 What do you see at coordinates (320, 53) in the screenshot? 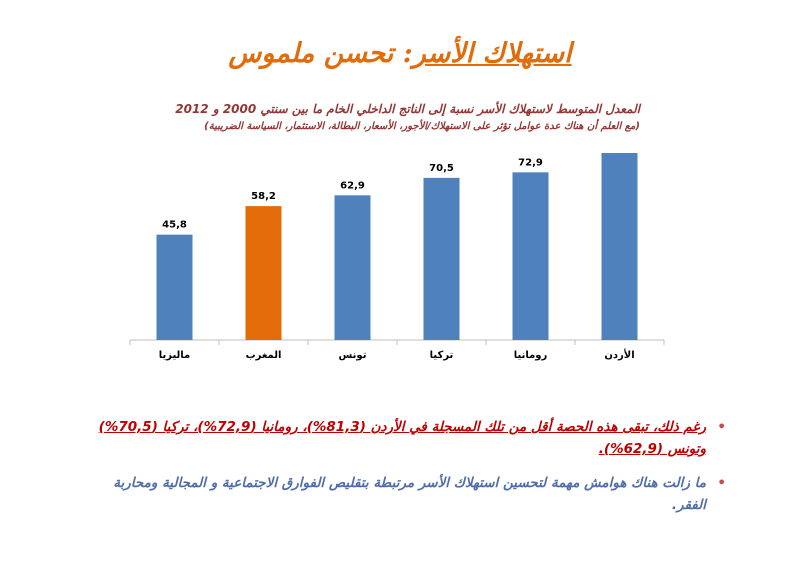
I see `page-title-rest: : تحسن ملموس` at bounding box center [320, 53].